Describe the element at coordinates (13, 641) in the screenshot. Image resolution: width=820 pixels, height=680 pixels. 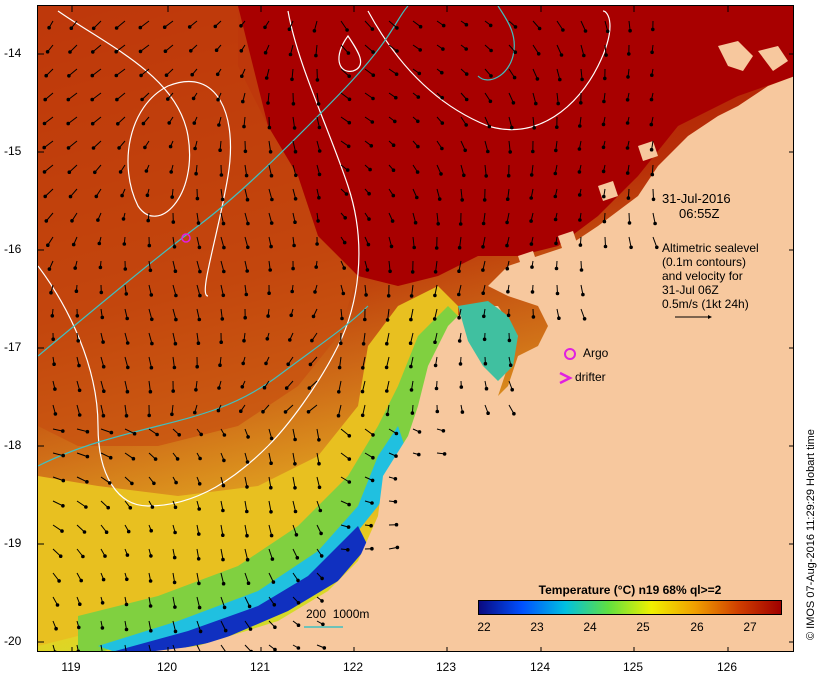
I see `lat-tick-label: -20` at that location.